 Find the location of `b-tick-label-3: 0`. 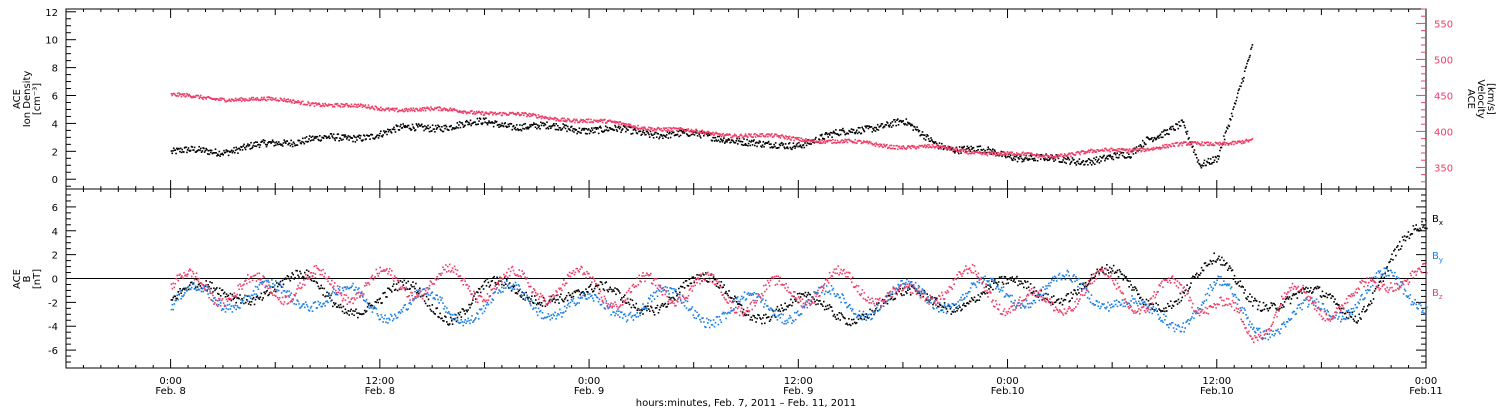

b-tick-label-3: 0 is located at coordinates (55, 280).